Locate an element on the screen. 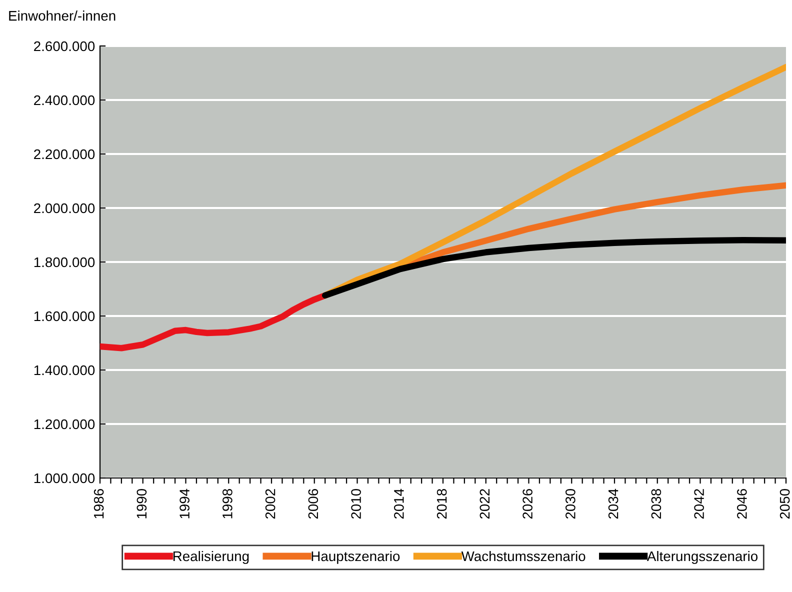  legend-label: Hauptszenario is located at coordinates (356, 557).